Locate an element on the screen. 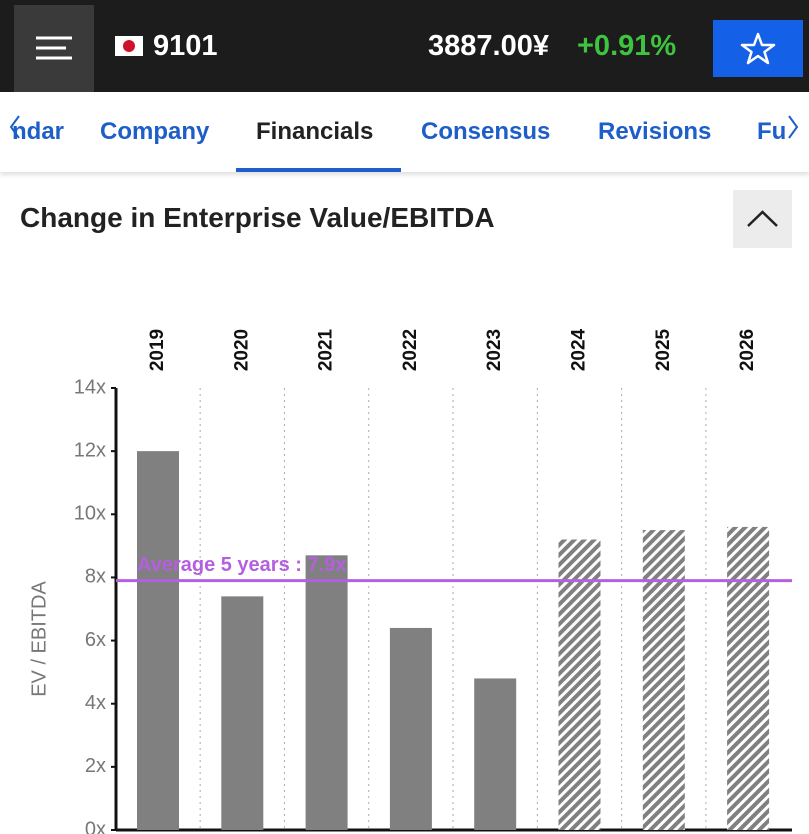 This screenshot has width=809, height=834. chevron-icon is located at coordinates (762, 218).